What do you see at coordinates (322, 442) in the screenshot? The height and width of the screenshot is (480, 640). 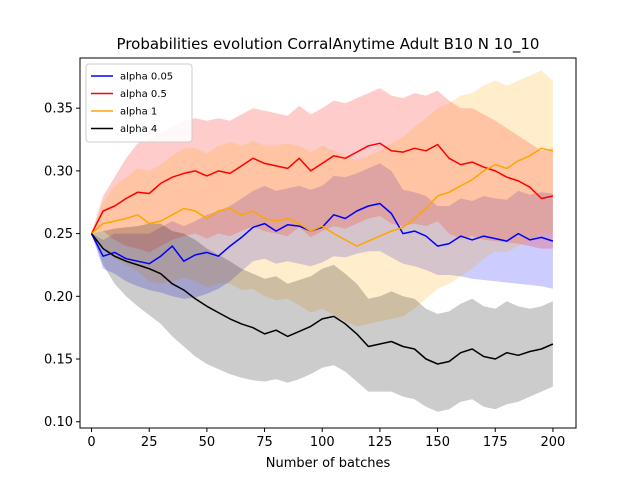 I see `x-tick-label: 100` at bounding box center [322, 442].